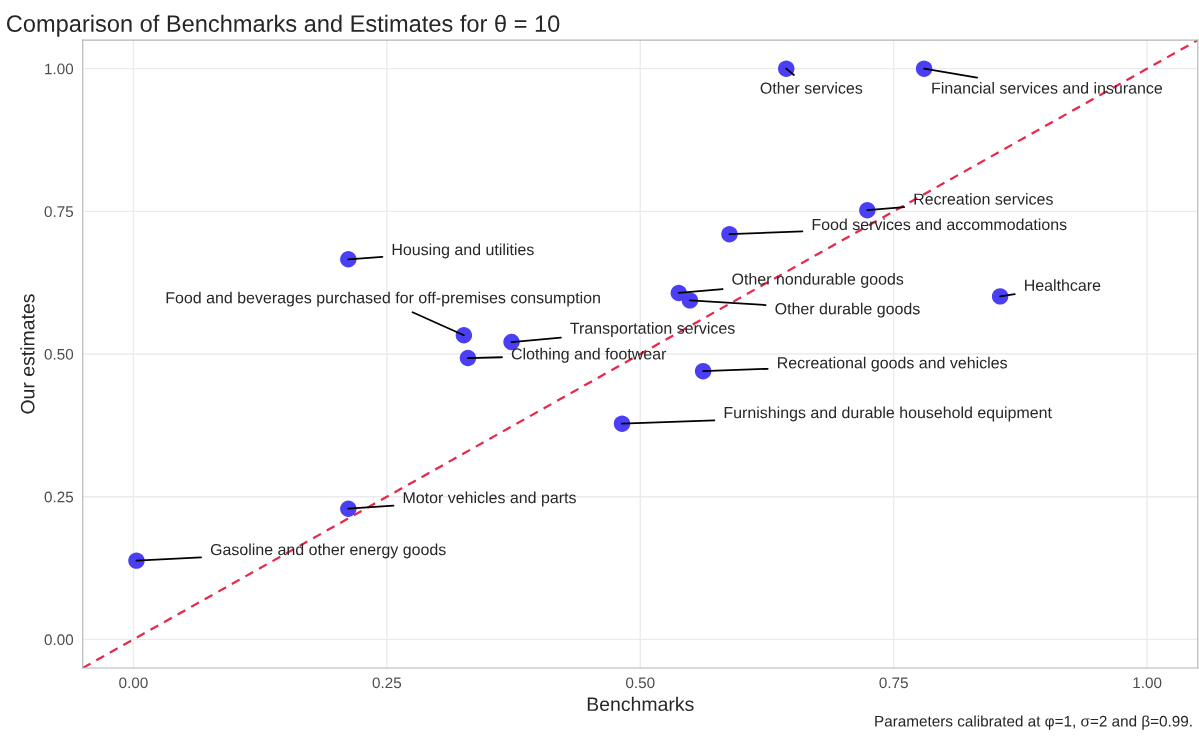 This screenshot has width=1199, height=743. Describe the element at coordinates (59, 69) in the screenshot. I see `y-tick-label: 1.00` at that location.